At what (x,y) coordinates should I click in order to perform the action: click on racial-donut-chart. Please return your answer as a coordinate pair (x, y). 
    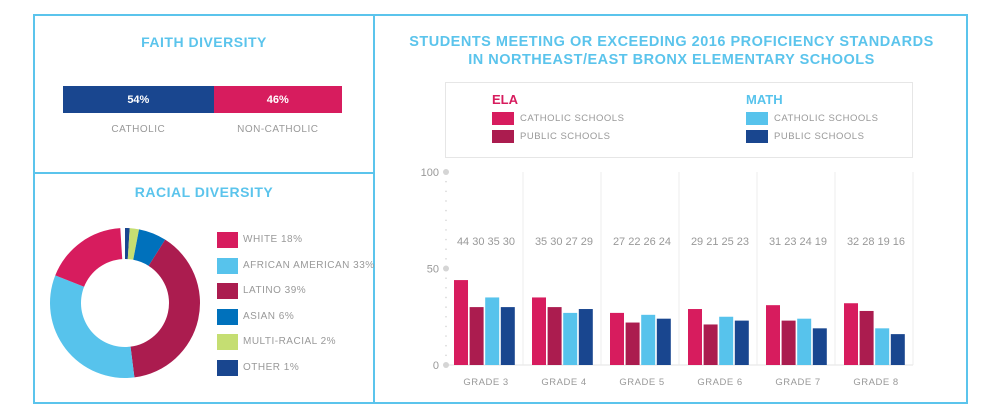
    Looking at the image, I should click on (125, 303).